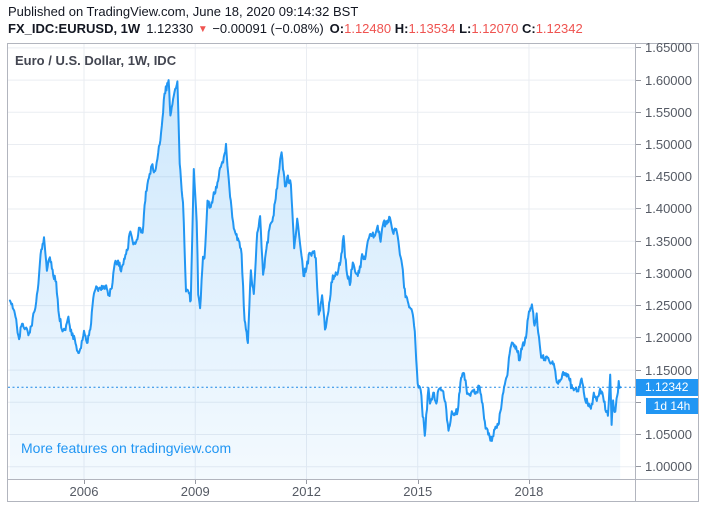  I want to click on time-axis-label: 2015, so click(418, 491).